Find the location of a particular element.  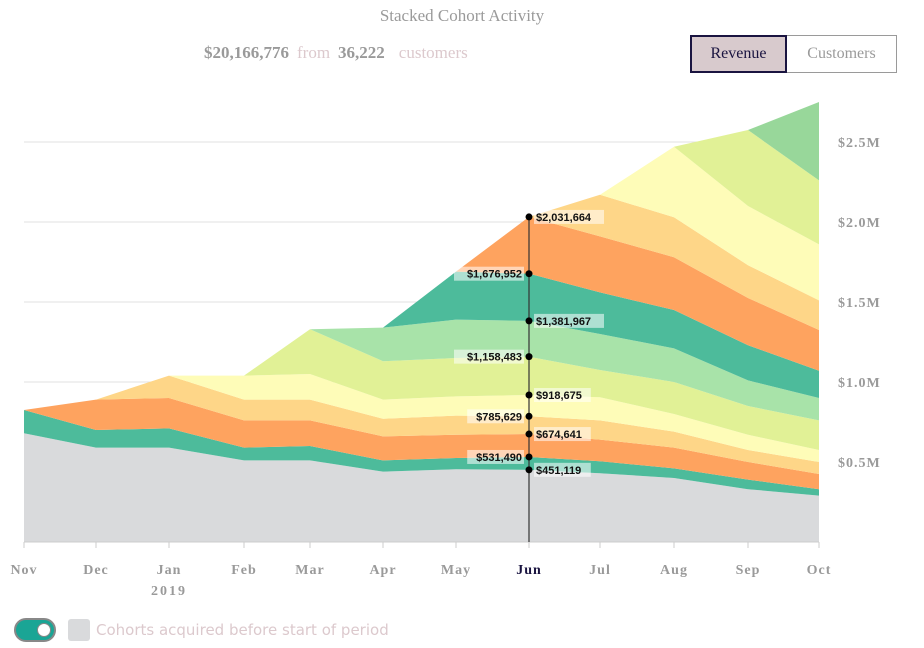

x-tick-label: Jul is located at coordinates (600, 570).